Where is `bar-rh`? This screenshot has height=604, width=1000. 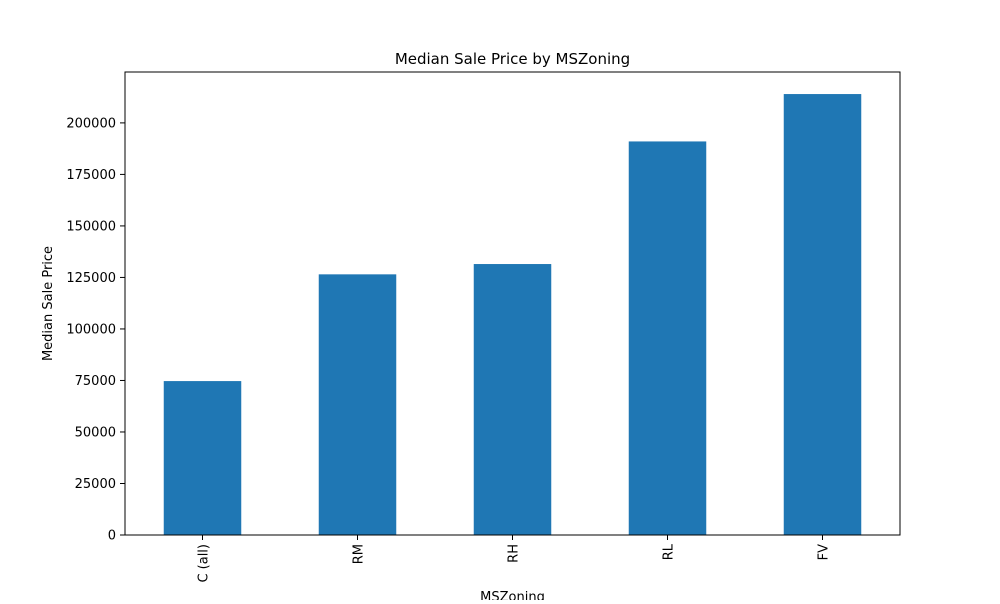 bar-rh is located at coordinates (512, 399).